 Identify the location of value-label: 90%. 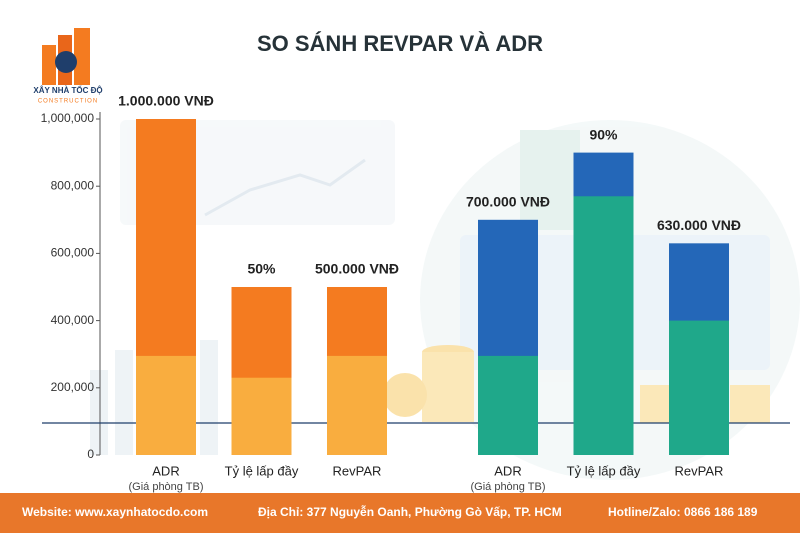
(603, 134).